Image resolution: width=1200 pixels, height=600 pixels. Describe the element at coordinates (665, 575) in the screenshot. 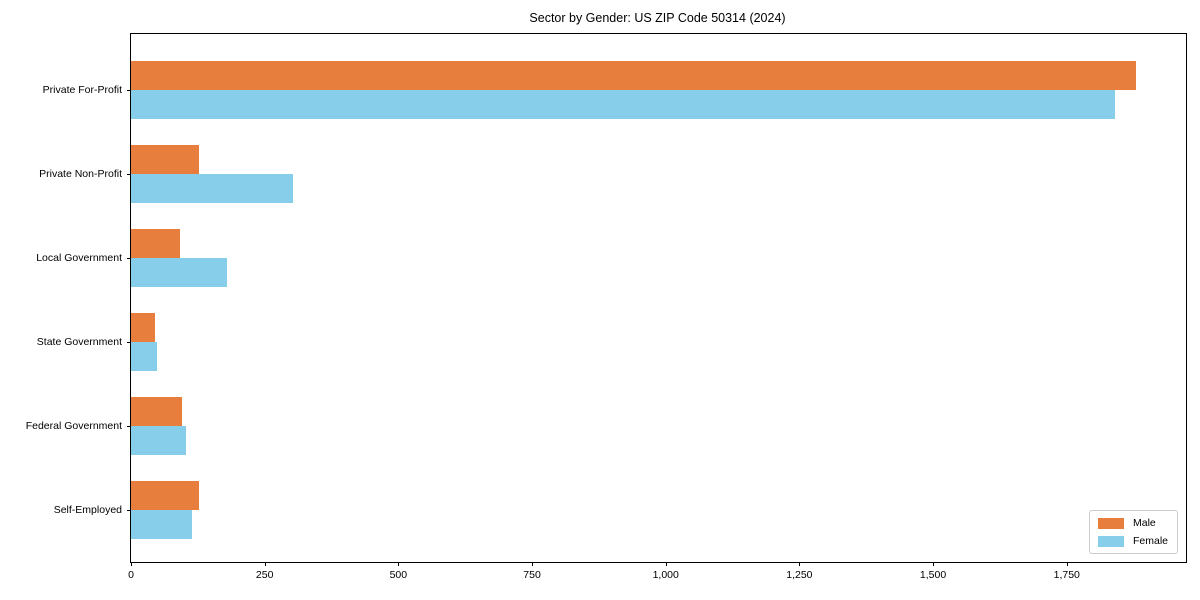

I see `x-tick-label: 1,000` at that location.